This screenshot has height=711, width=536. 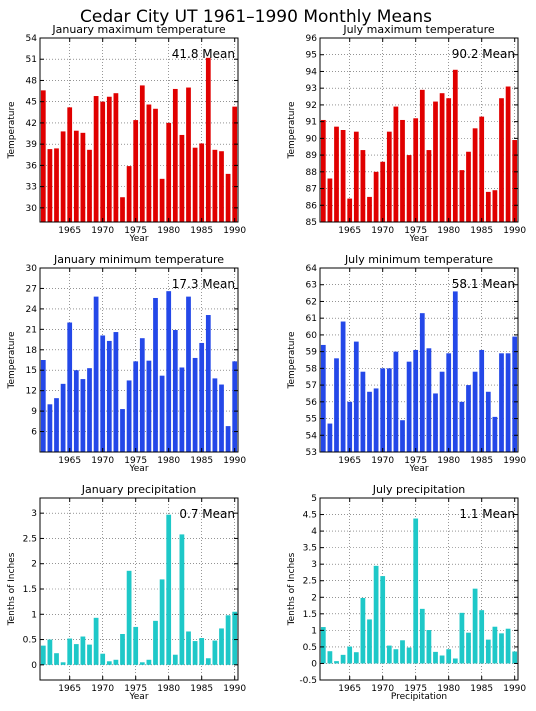 What do you see at coordinates (32, 145) in the screenshot?
I see `y-tick-label: 39` at bounding box center [32, 145].